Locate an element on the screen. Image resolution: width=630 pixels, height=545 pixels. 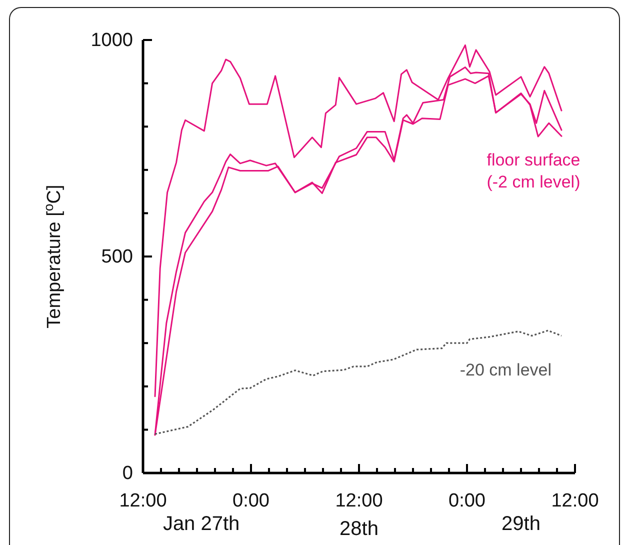
y-tick-label: 0 is located at coordinates (127, 473).